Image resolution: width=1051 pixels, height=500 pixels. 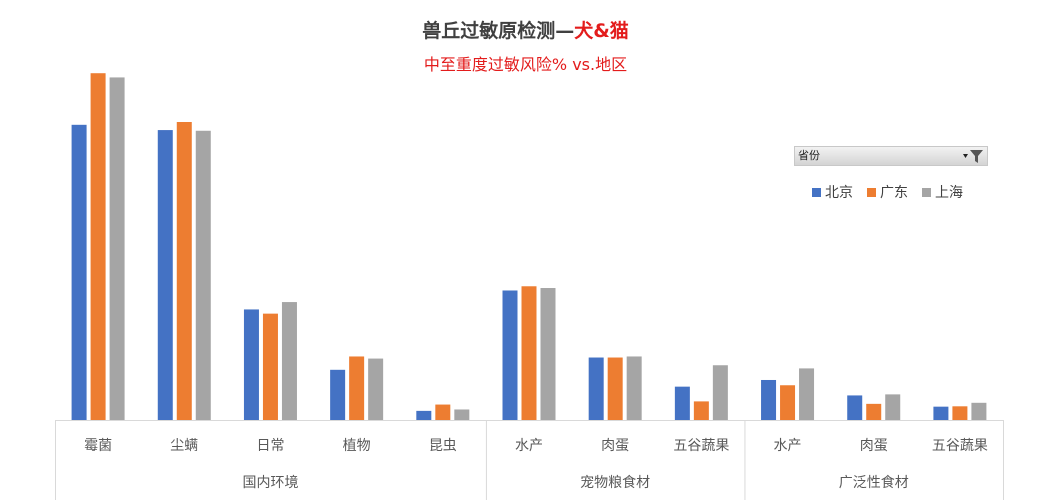 I want to click on chart-subtitle: 中至重度过敏风险% vs.地区, so click(x=525, y=64).